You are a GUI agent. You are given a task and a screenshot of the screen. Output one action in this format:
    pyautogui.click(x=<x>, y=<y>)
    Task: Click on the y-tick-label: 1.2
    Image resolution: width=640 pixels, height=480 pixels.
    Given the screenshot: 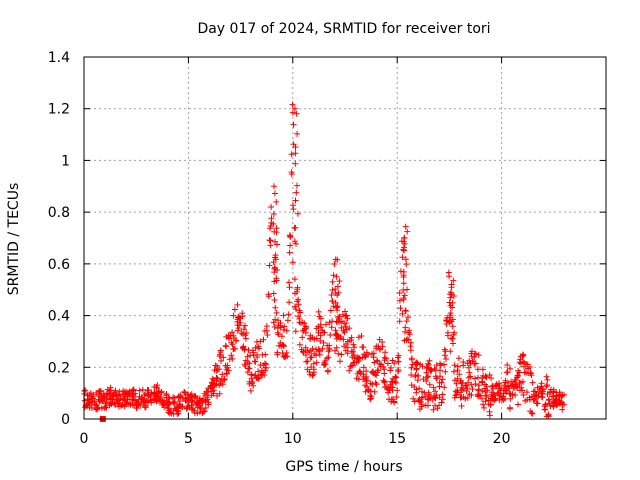 What is the action you would take?
    pyautogui.click(x=59, y=110)
    